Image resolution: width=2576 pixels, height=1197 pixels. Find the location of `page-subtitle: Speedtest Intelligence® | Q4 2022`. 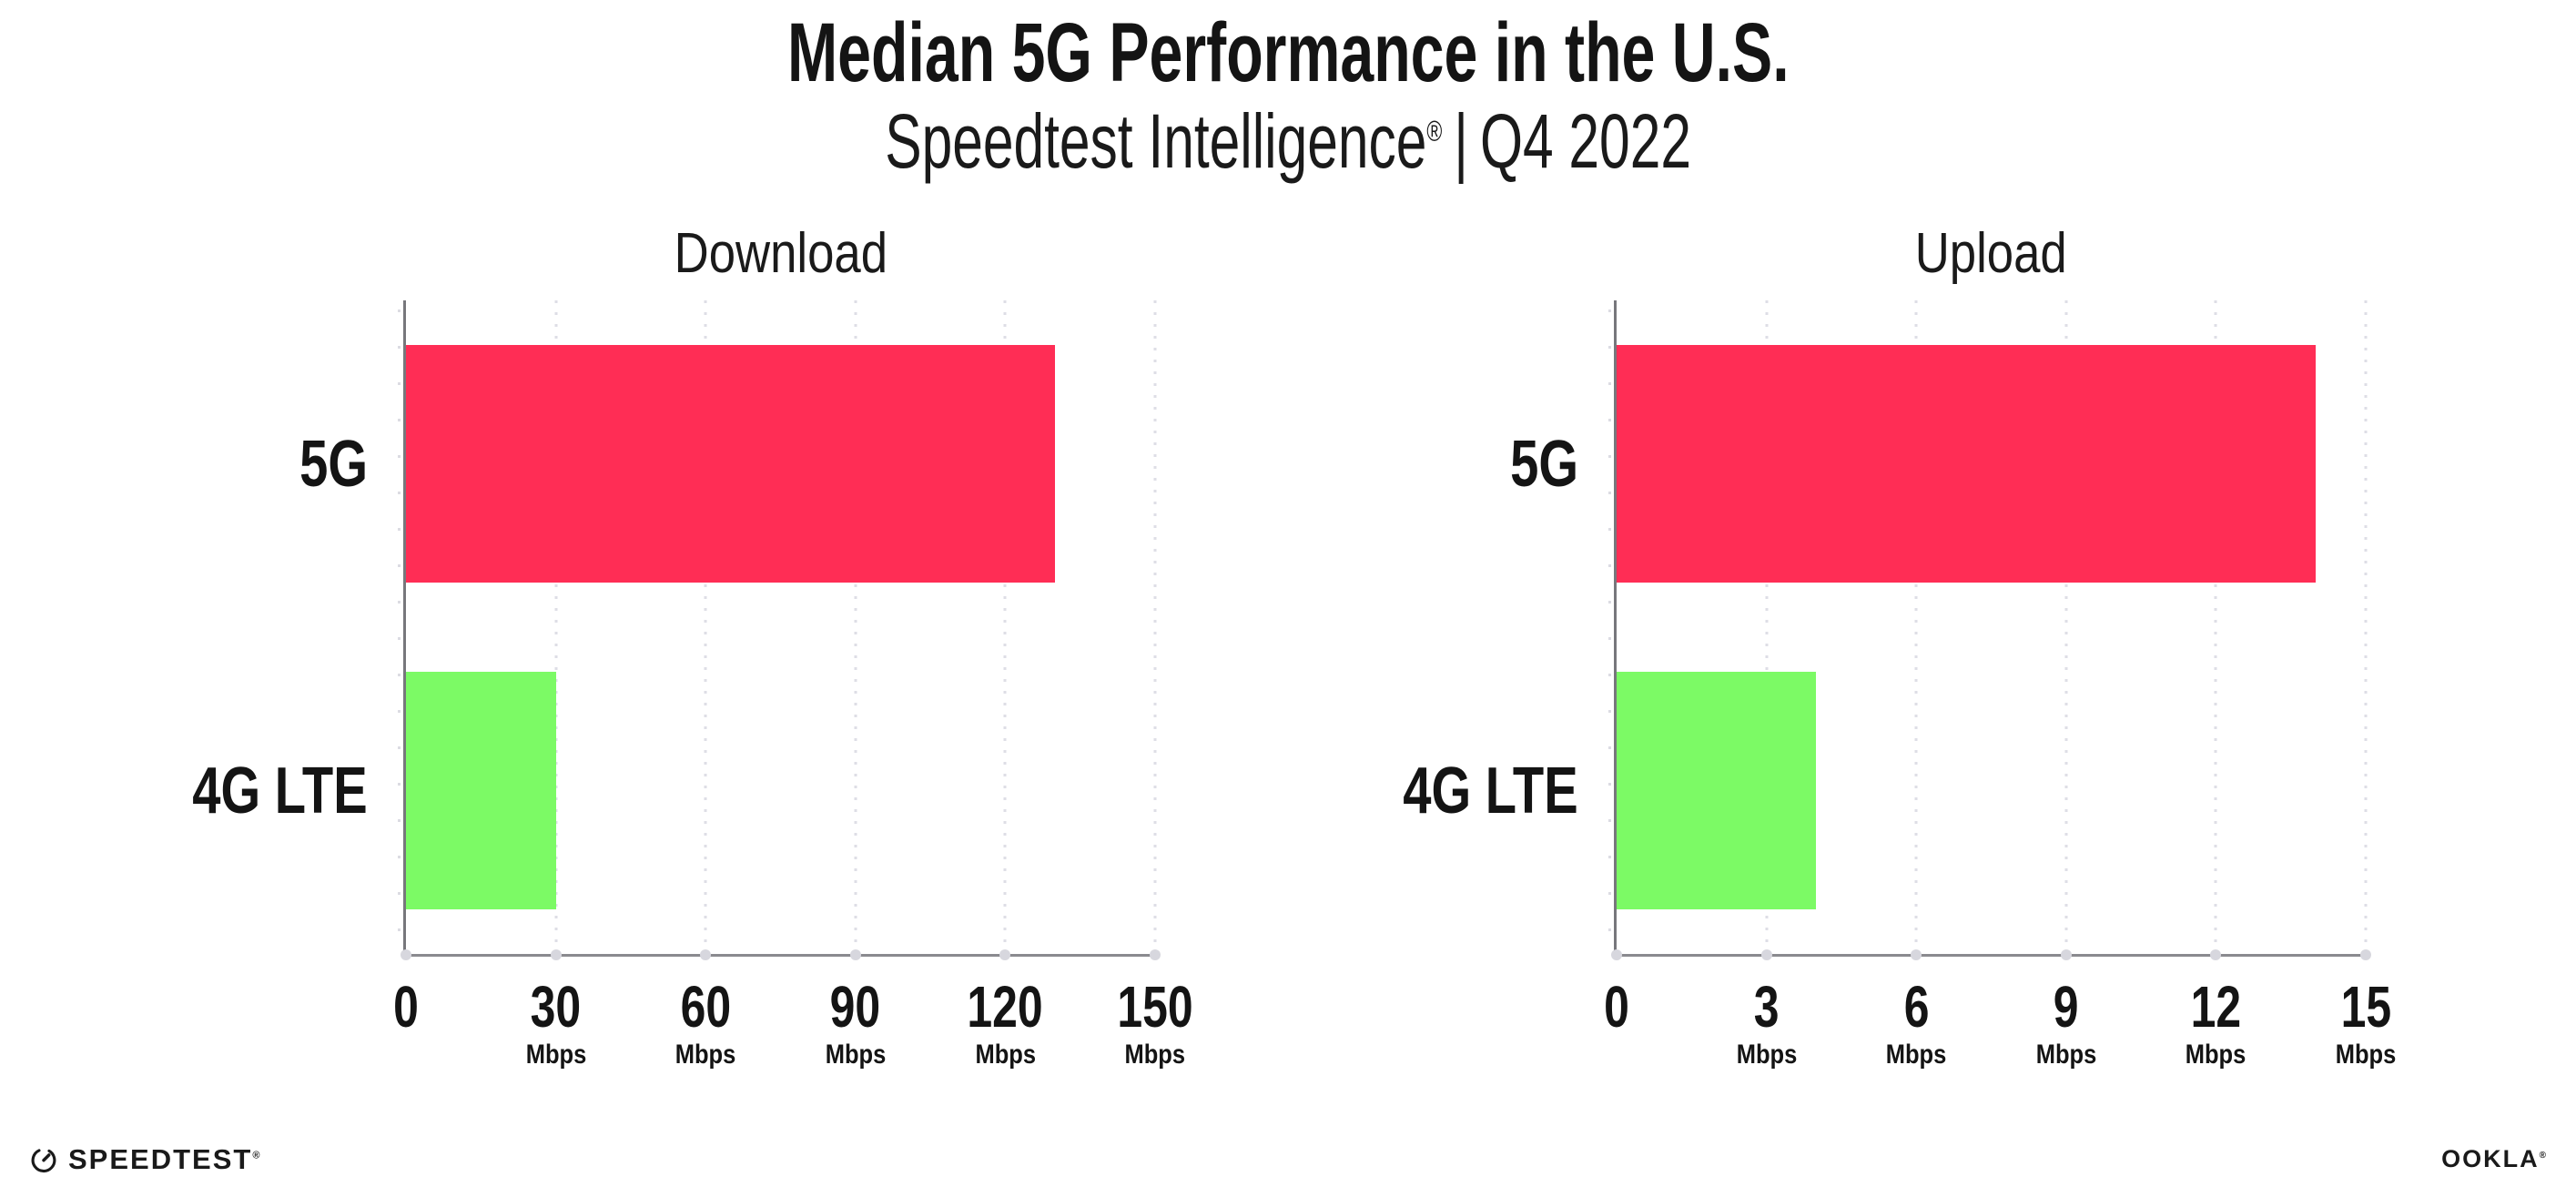

page-subtitle: Speedtest Intelligence® | Q4 2022 is located at coordinates (1288, 141).